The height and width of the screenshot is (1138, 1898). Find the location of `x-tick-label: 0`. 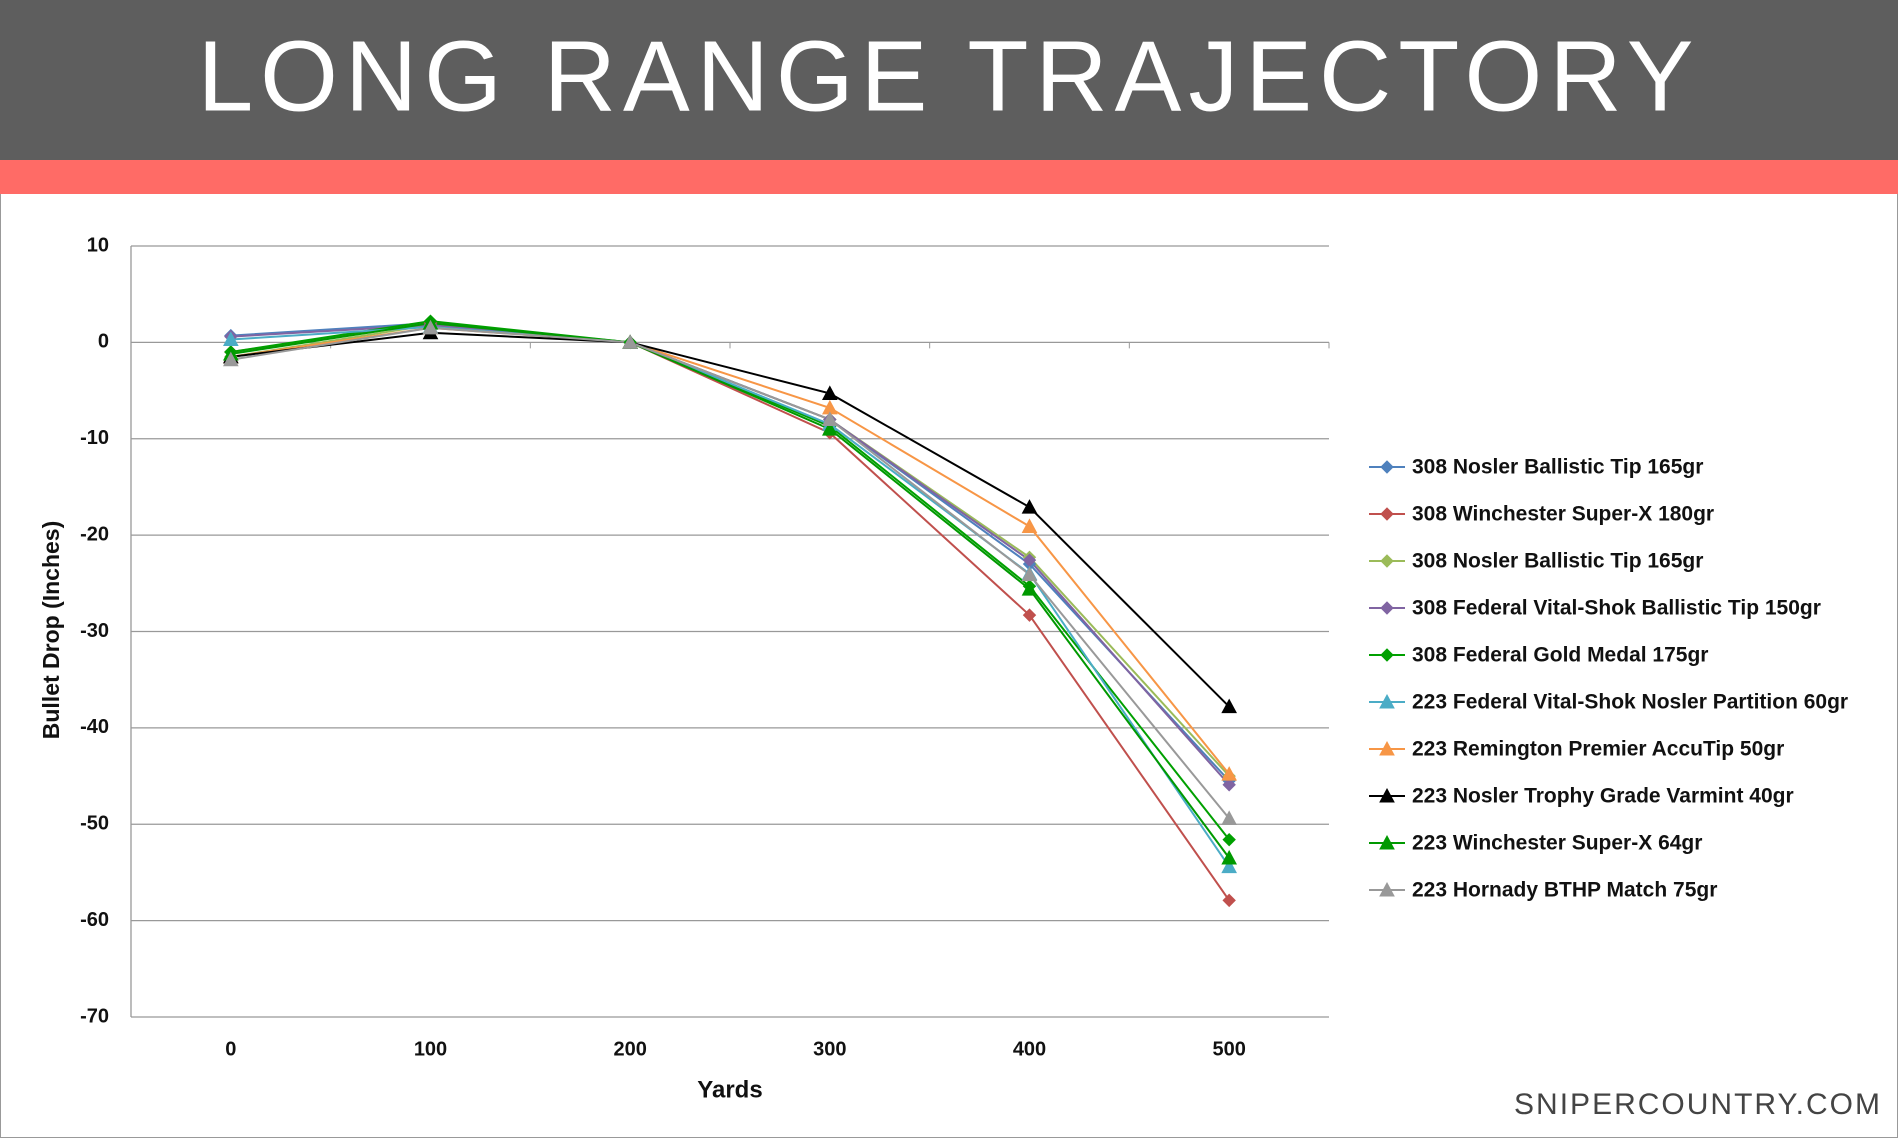

x-tick-label: 0 is located at coordinates (230, 1049).